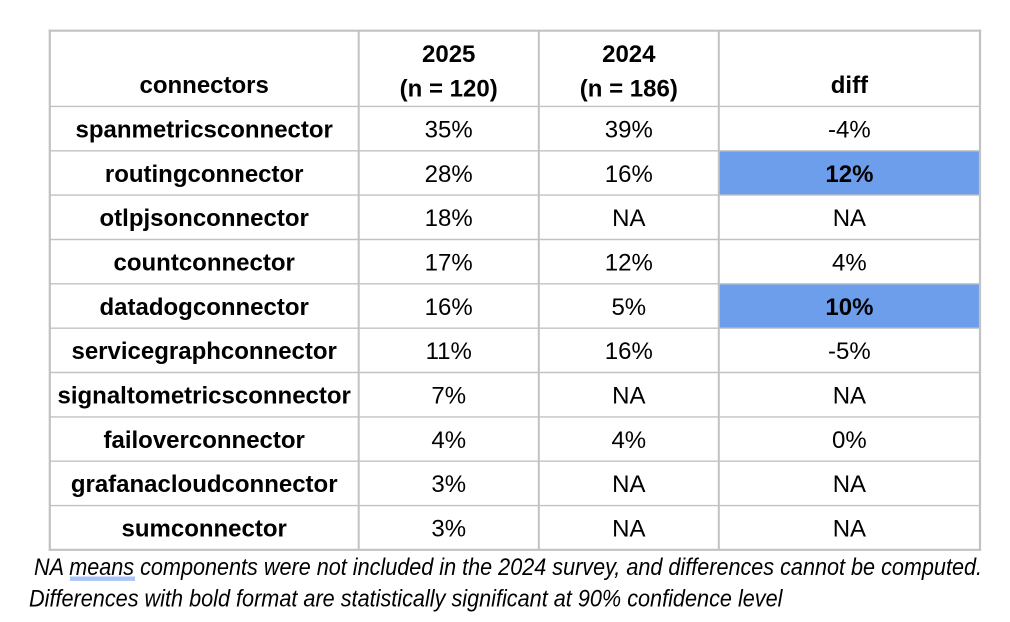 Image resolution: width=1010 pixels, height=622 pixels. Describe the element at coordinates (850, 85) in the screenshot. I see `svg-text: diff` at that location.